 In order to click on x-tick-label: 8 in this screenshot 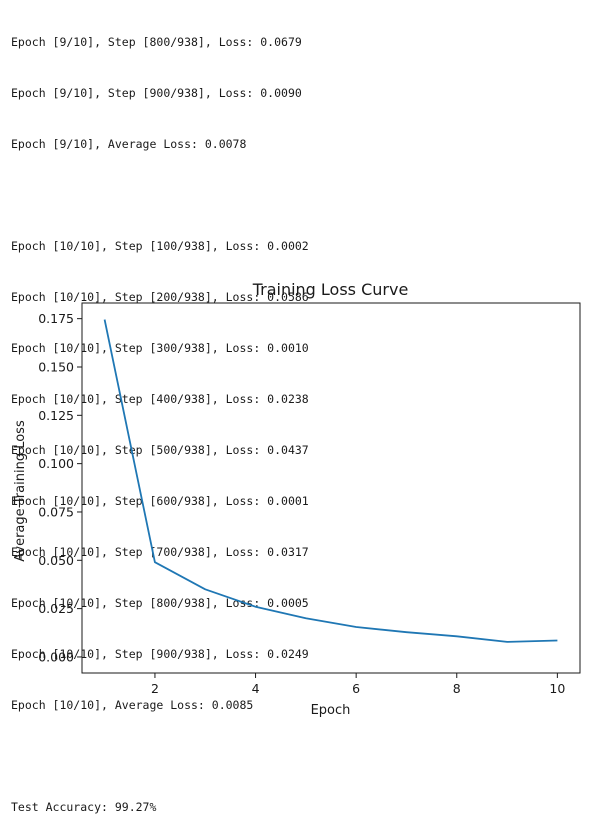, I will do `click(457, 688)`.